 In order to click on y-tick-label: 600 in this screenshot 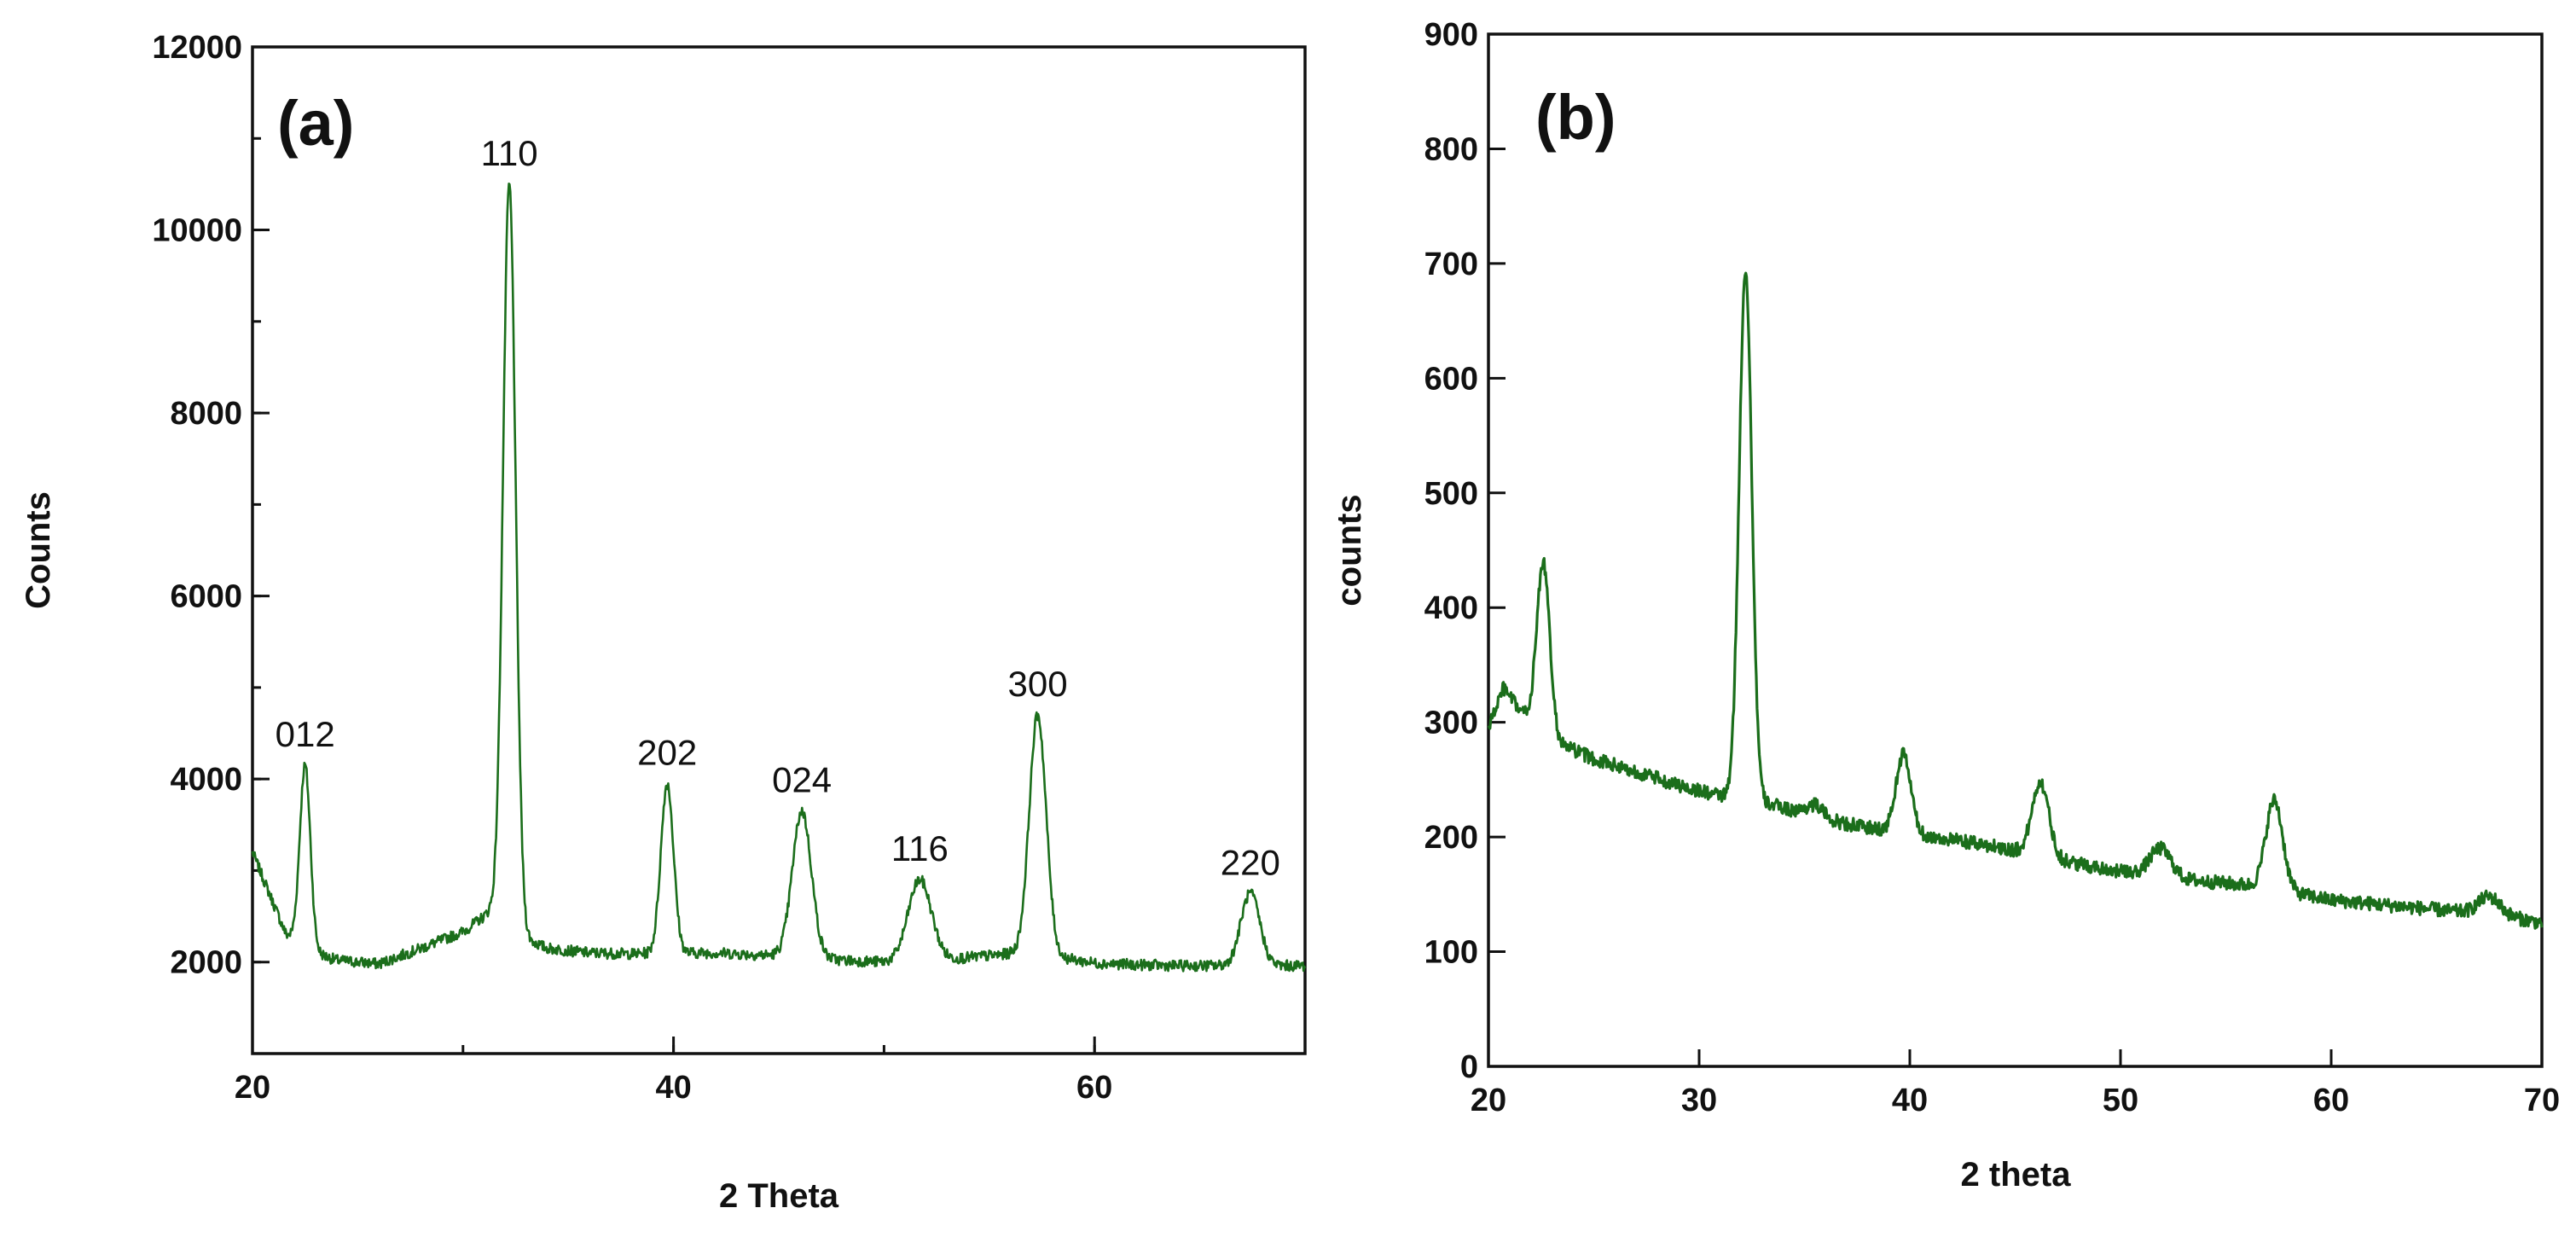, I will do `click(1451, 379)`.